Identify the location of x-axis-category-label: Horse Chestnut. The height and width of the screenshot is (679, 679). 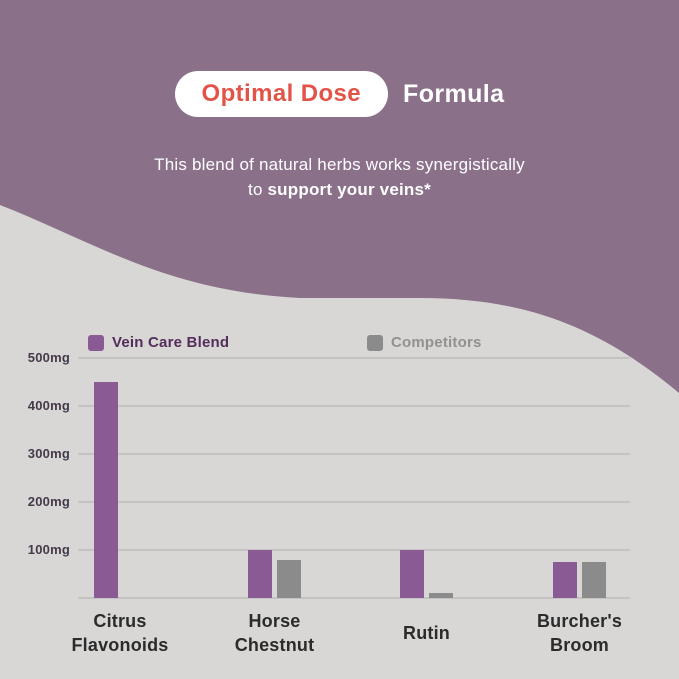
(274, 633).